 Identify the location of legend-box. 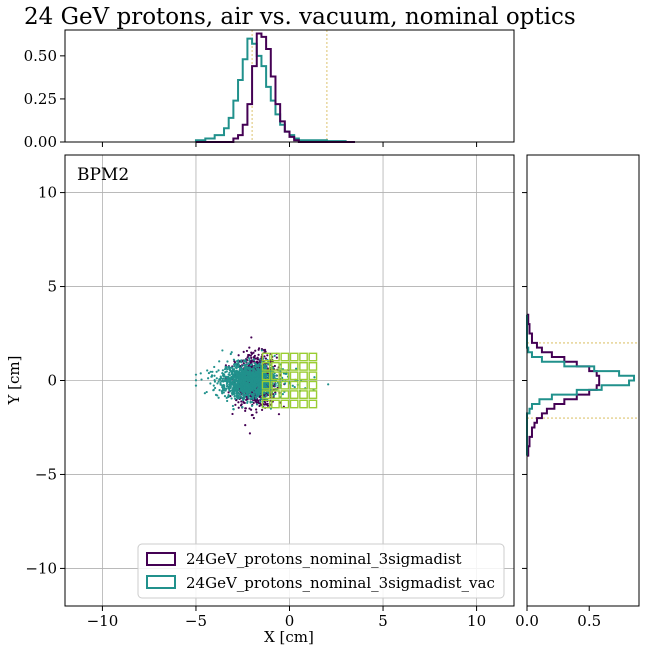
(321, 571).